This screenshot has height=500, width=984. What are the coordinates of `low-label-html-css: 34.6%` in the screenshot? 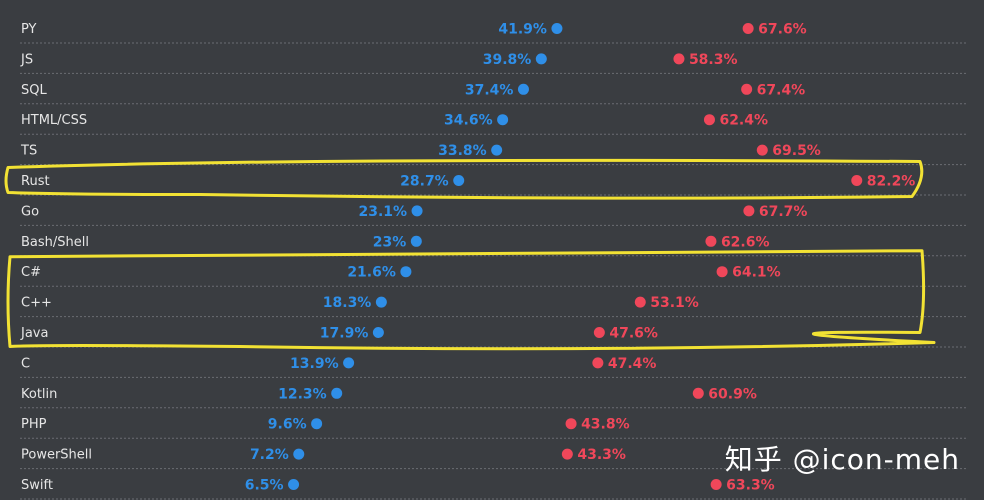 It's located at (468, 121).